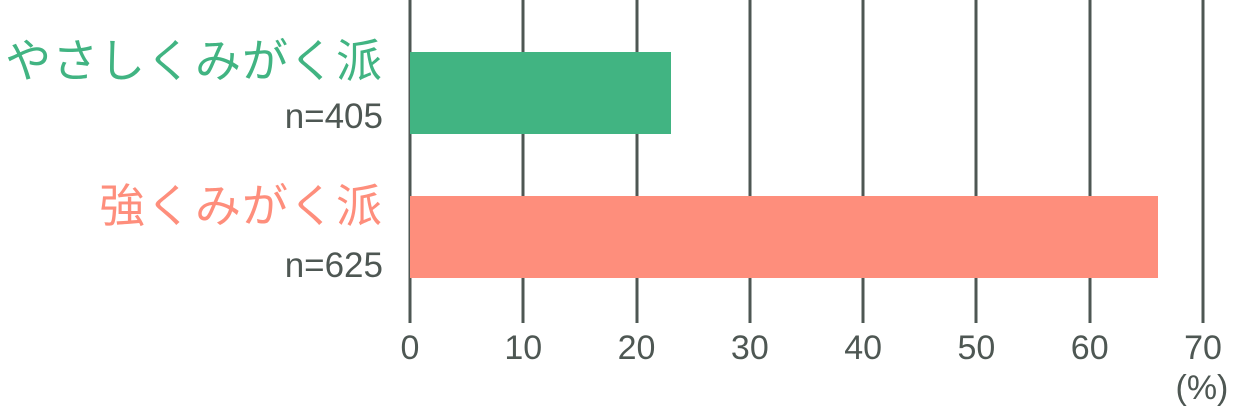 The image size is (1236, 419). I want to click on category-label-gentle: やさしくみがく派, so click(194, 61).